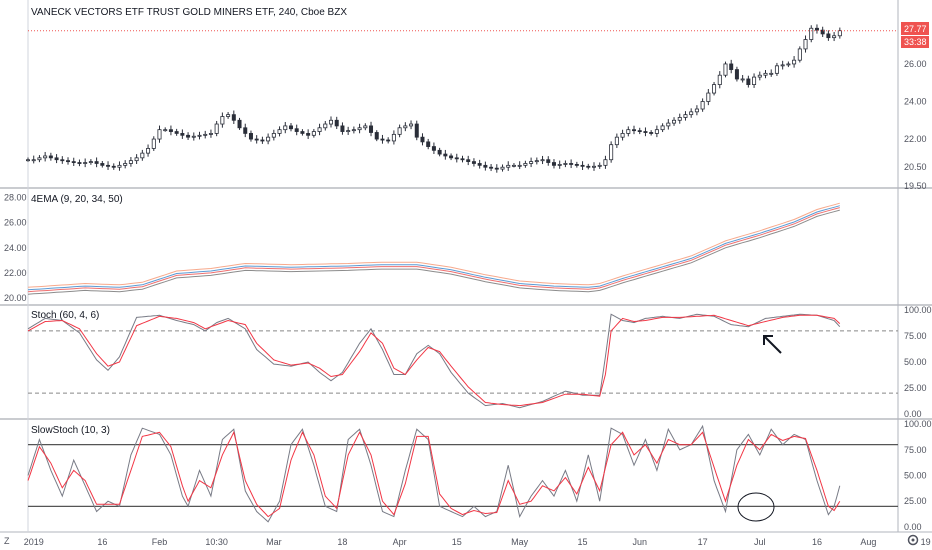 Image resolution: width=932 pixels, height=550 pixels. What do you see at coordinates (160, 542) in the screenshot?
I see `x-tick-label: Feb` at bounding box center [160, 542].